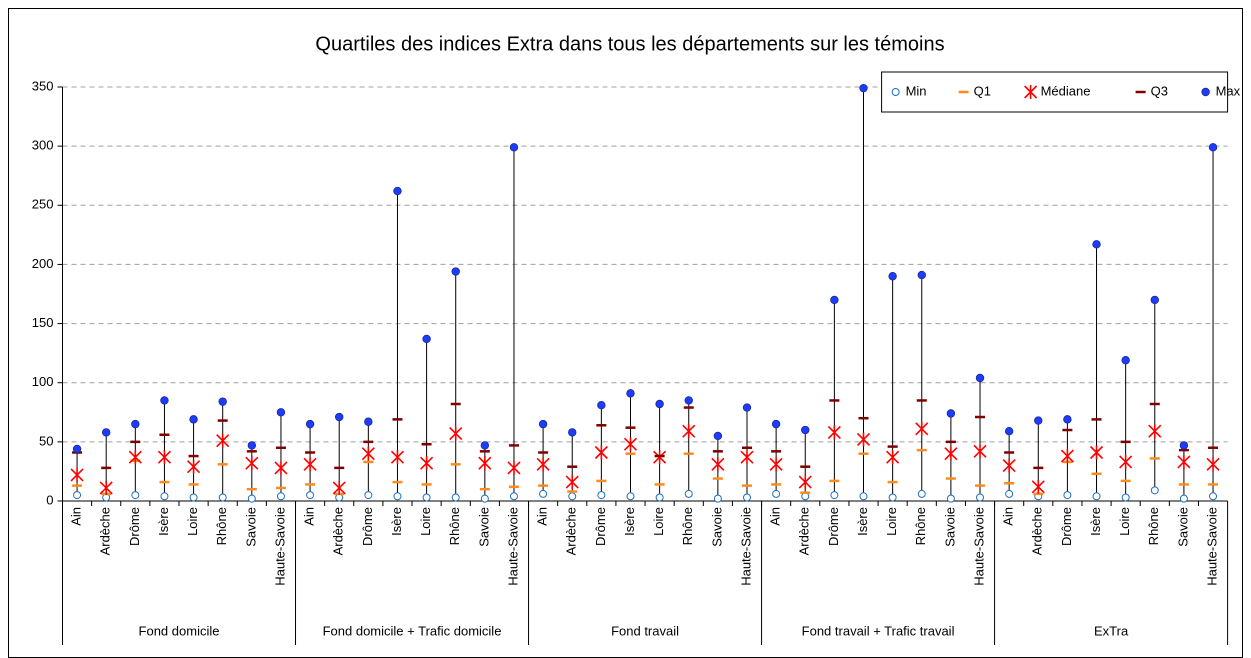 This screenshot has width=1251, height=658. What do you see at coordinates (1066, 90) in the screenshot?
I see `legend-label: Médiane` at bounding box center [1066, 90].